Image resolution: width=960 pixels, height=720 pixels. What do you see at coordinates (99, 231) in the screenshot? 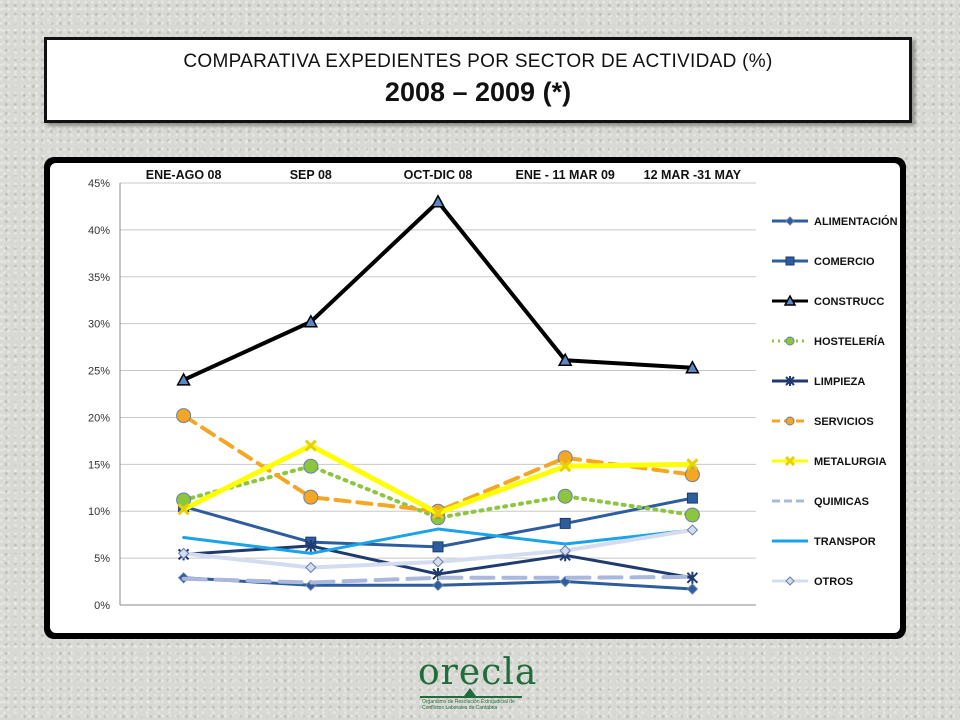
I see `y-tick-label: 40%` at bounding box center [99, 231].